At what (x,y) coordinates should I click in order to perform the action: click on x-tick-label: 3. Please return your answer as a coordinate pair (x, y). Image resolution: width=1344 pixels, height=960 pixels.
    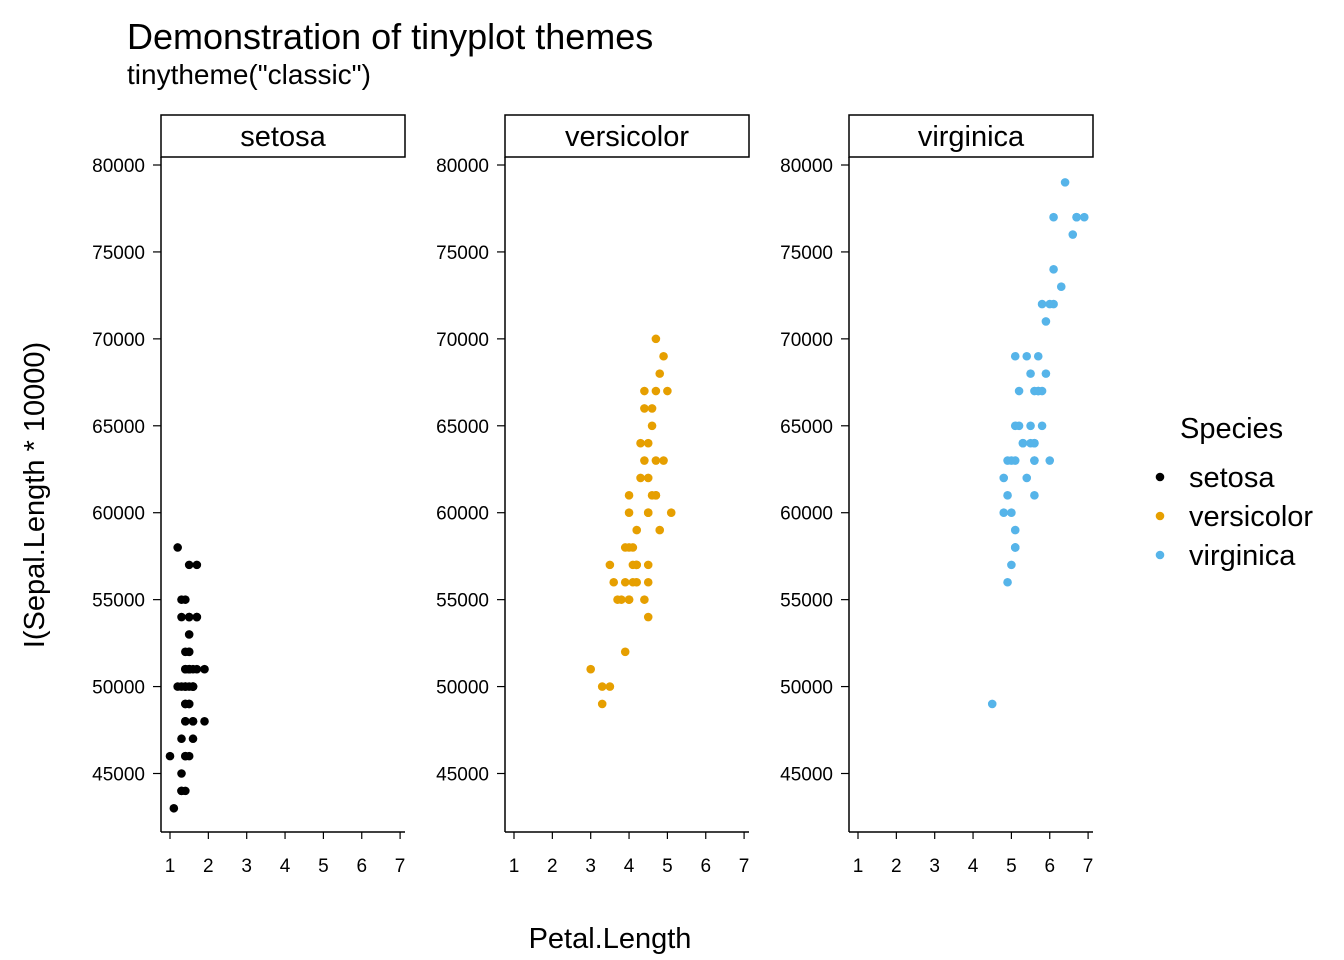
    Looking at the image, I should click on (246, 866).